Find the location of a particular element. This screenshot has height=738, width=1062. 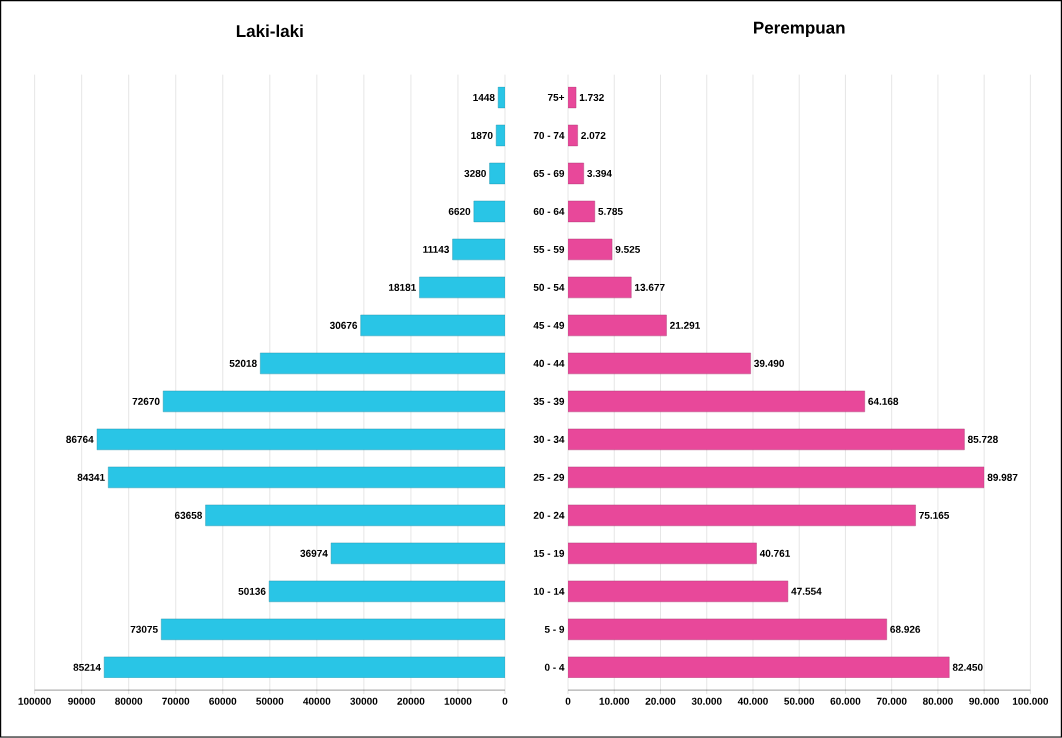

x-tick-label: 70000 is located at coordinates (176, 701).